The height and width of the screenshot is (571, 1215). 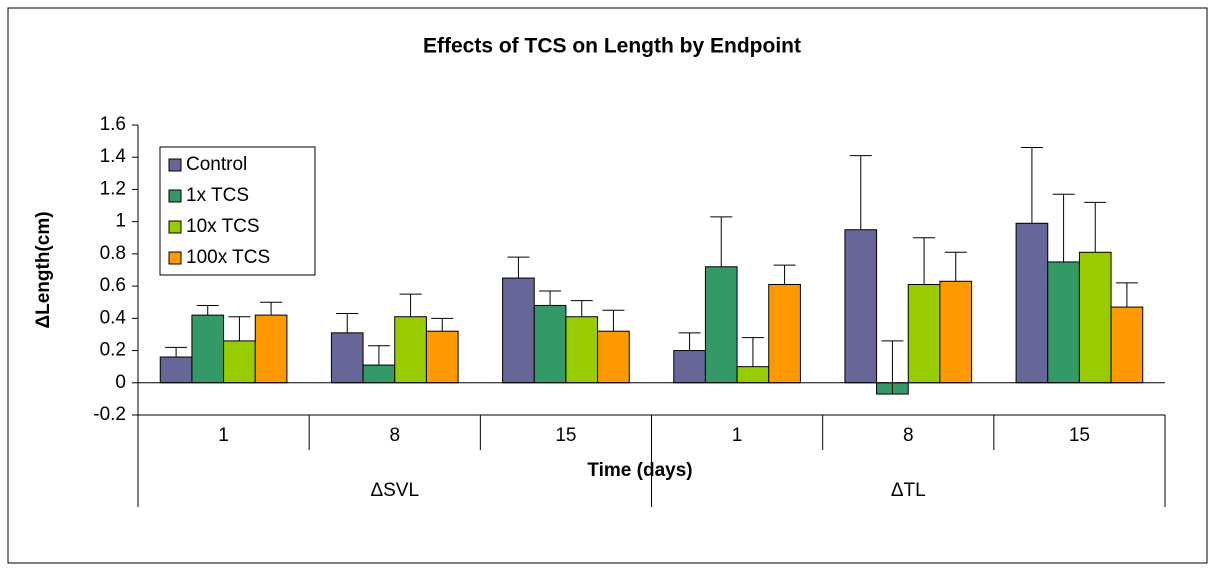 What do you see at coordinates (113, 156) in the screenshot?
I see `y-tick-label: 1.4` at bounding box center [113, 156].